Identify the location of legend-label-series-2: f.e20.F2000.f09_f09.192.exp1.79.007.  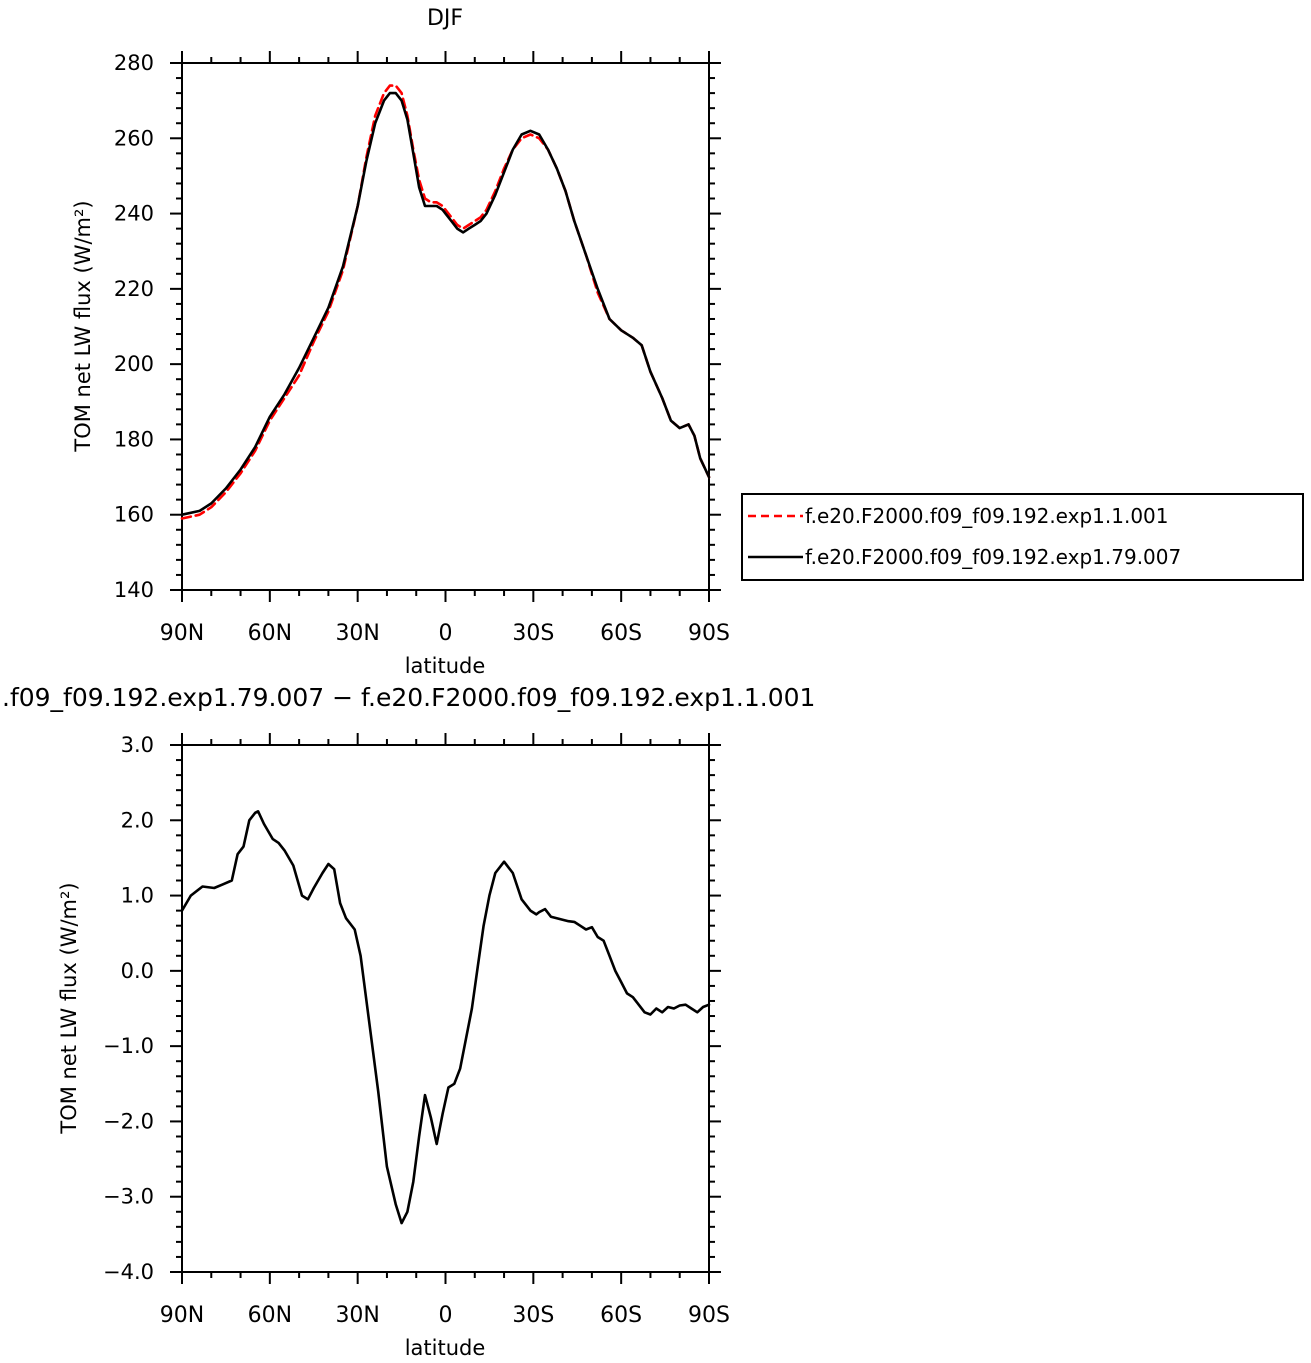
(993, 557).